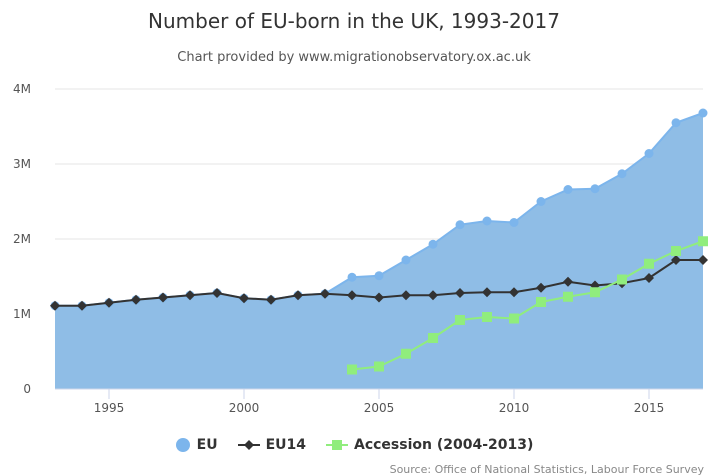 The width and height of the screenshot is (708, 476). Describe the element at coordinates (352, 369) in the screenshot. I see `point-accession-2004` at that location.